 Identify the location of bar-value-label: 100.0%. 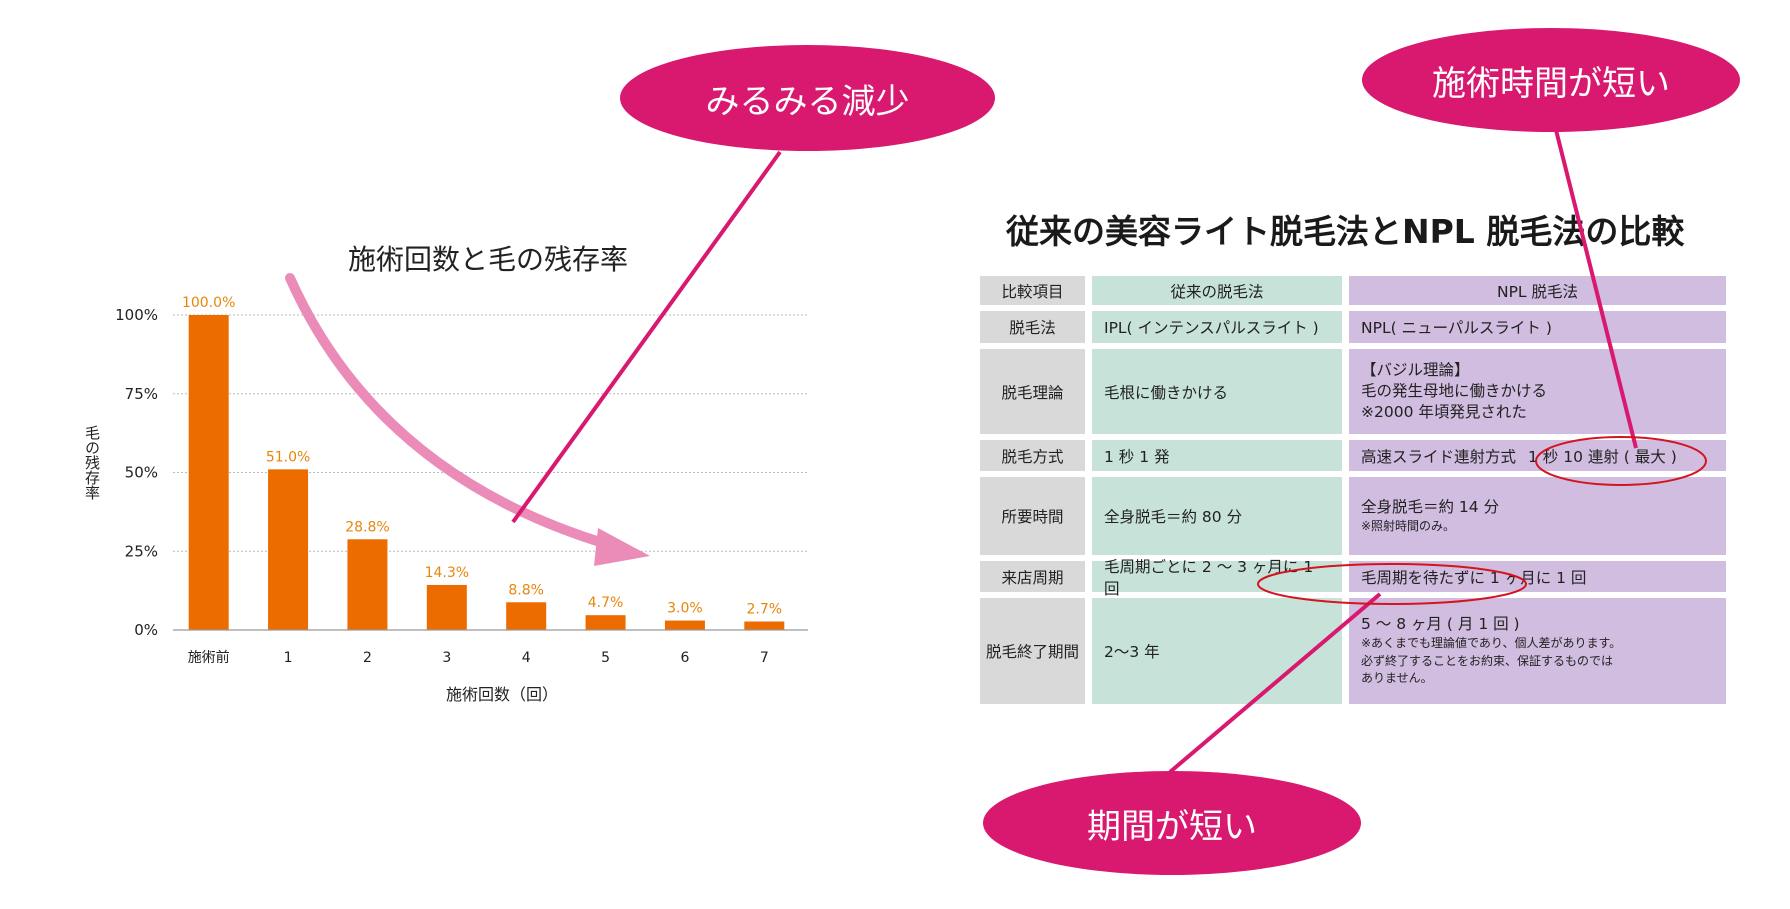
(208, 303).